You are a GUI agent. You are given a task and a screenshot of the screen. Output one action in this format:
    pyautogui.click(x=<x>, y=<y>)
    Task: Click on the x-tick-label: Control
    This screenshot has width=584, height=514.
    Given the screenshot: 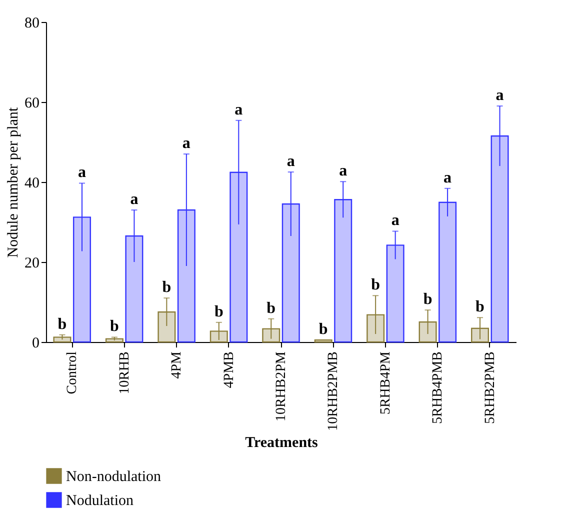 What is the action you would take?
    pyautogui.click(x=72, y=372)
    